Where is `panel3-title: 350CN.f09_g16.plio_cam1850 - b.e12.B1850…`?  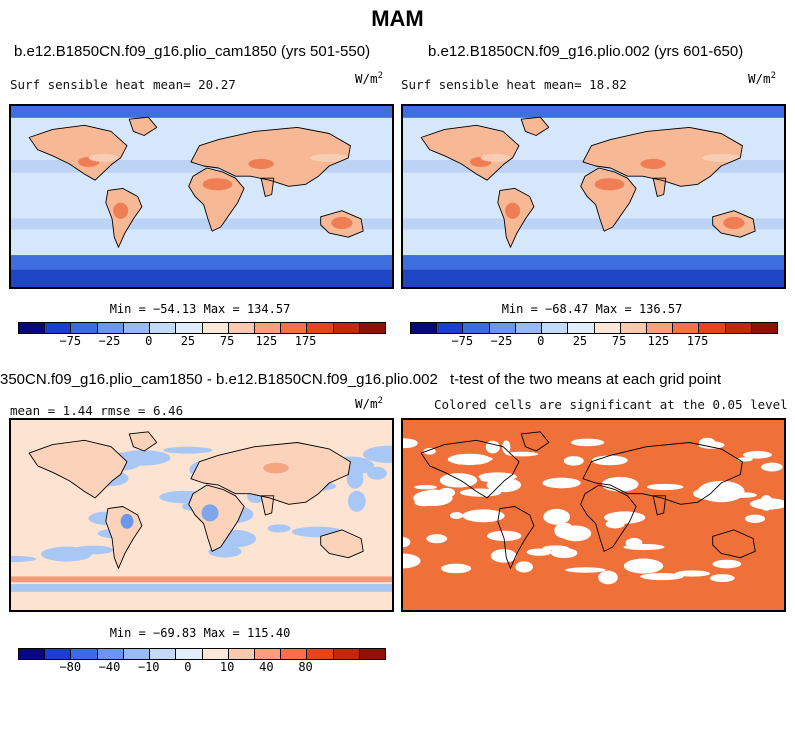 panel3-title: 350CN.f09_g16.plio_cam1850 - b.e12.B1850… is located at coordinates (219, 379).